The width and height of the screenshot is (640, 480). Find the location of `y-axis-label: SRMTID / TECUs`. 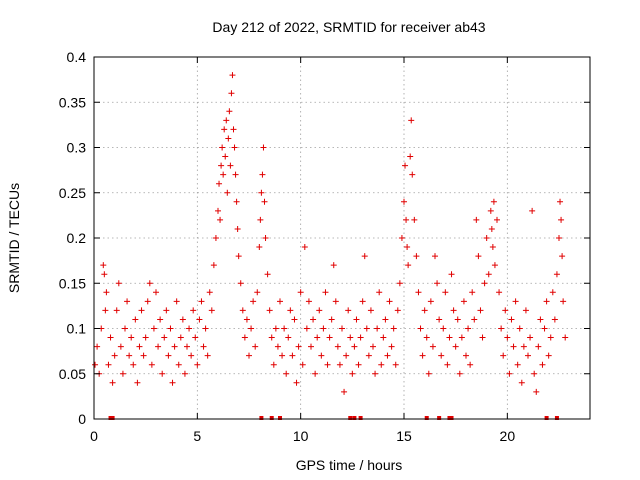

y-axis-label: SRMTID / TECUs is located at coordinates (14, 238).